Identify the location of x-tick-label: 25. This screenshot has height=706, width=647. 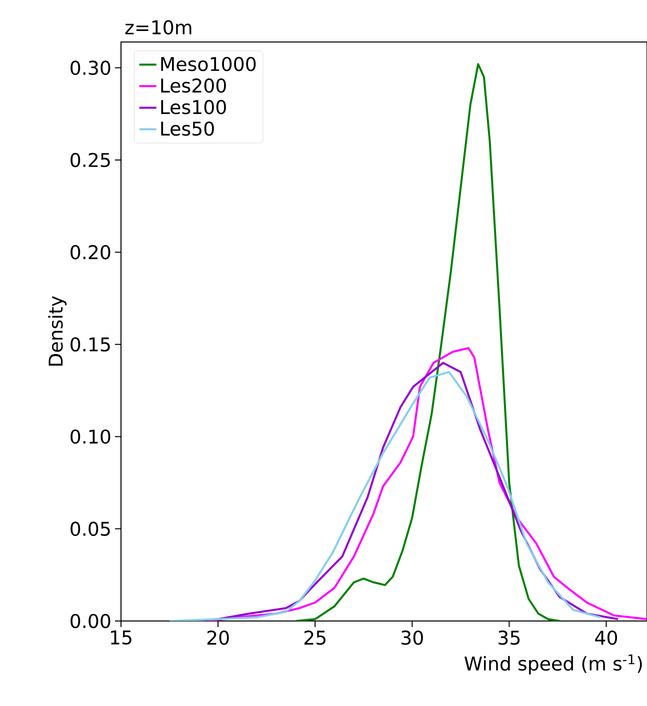
(315, 637).